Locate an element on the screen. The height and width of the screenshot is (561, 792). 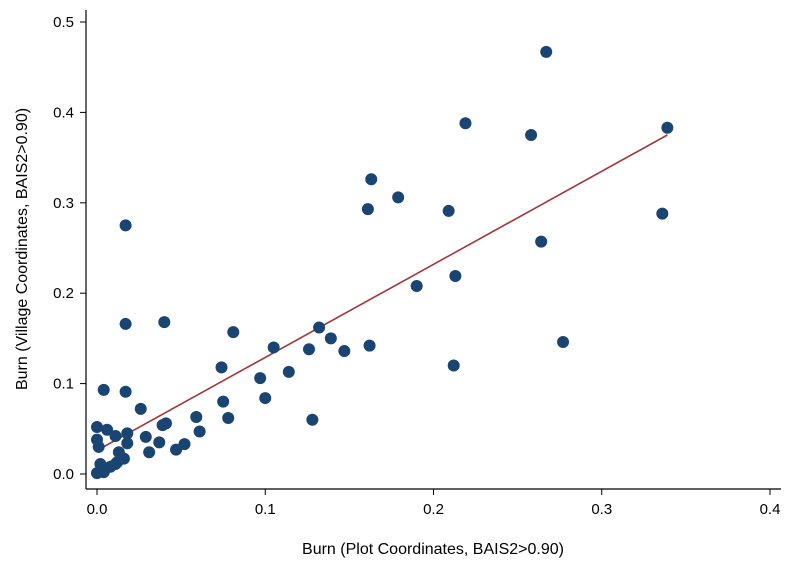
y-tick-label: 0.4 is located at coordinates (63, 112).